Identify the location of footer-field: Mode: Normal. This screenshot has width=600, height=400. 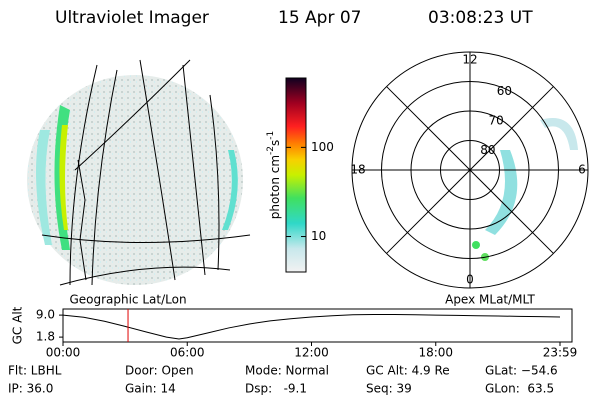
(287, 371).